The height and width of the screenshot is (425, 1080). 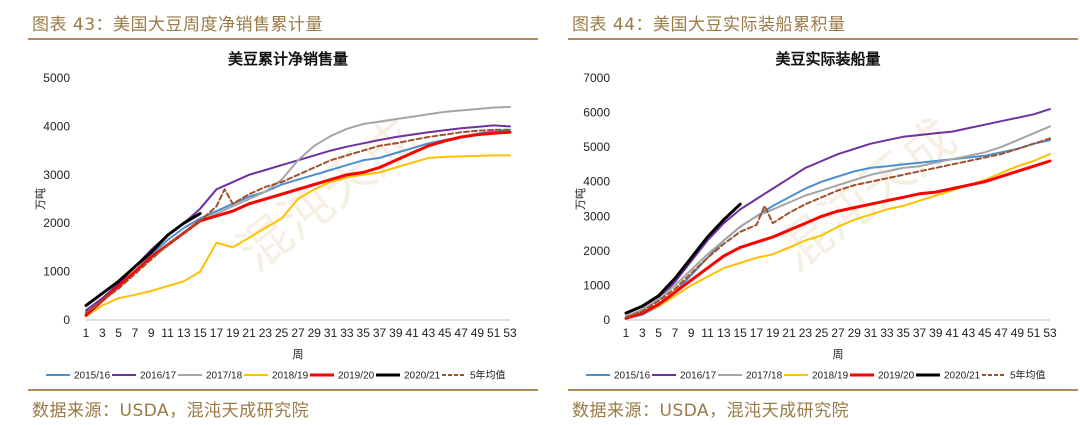 I want to click on y-tick-label: 6000, so click(x=596, y=113).